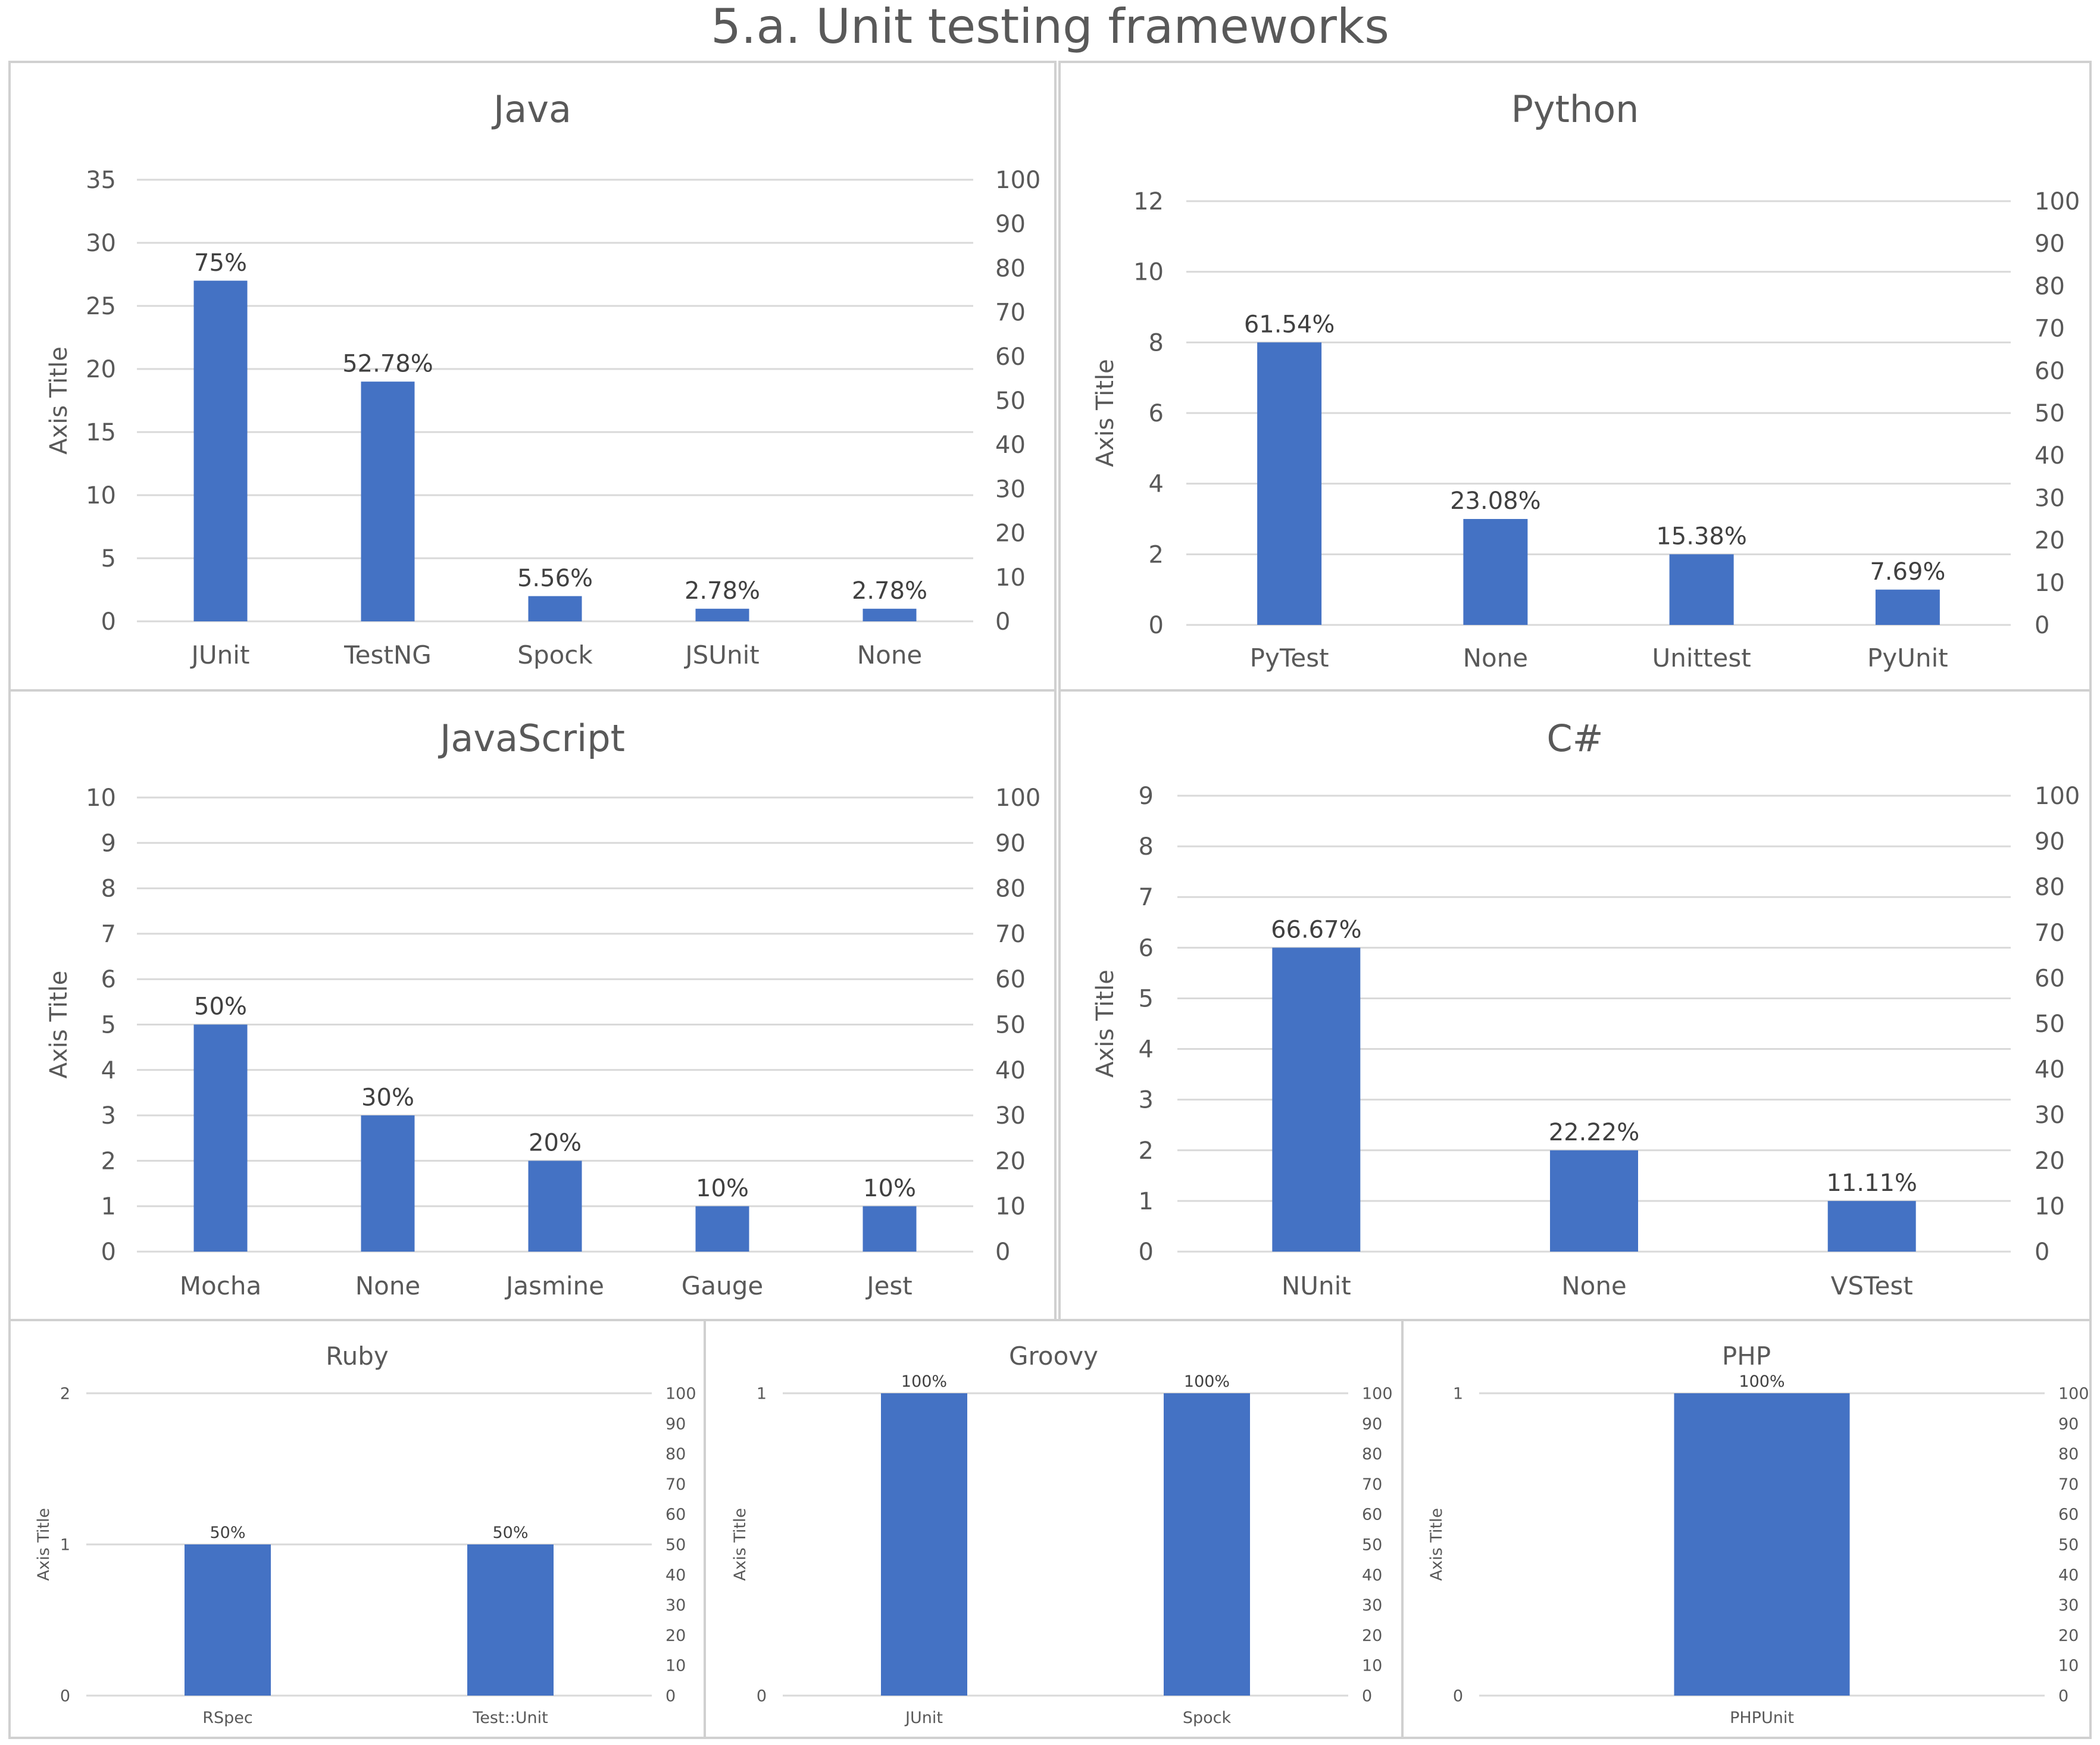 The width and height of the screenshot is (2100, 1745). Describe the element at coordinates (1762, 1381) in the screenshot. I see `data-label: 100%` at that location.